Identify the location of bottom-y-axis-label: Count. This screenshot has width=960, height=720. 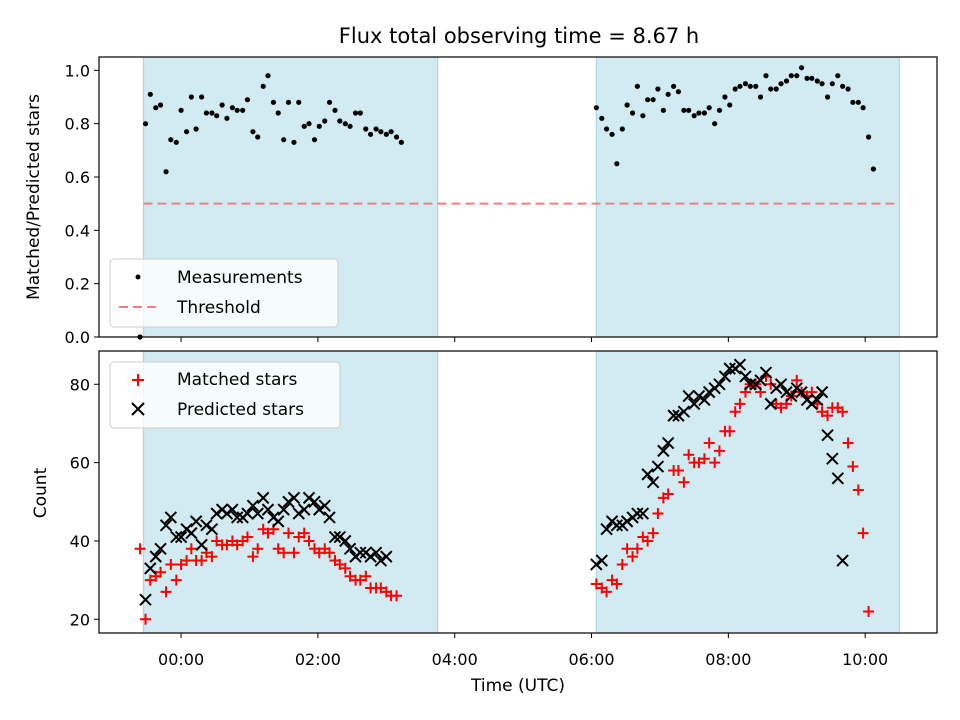
(41, 492).